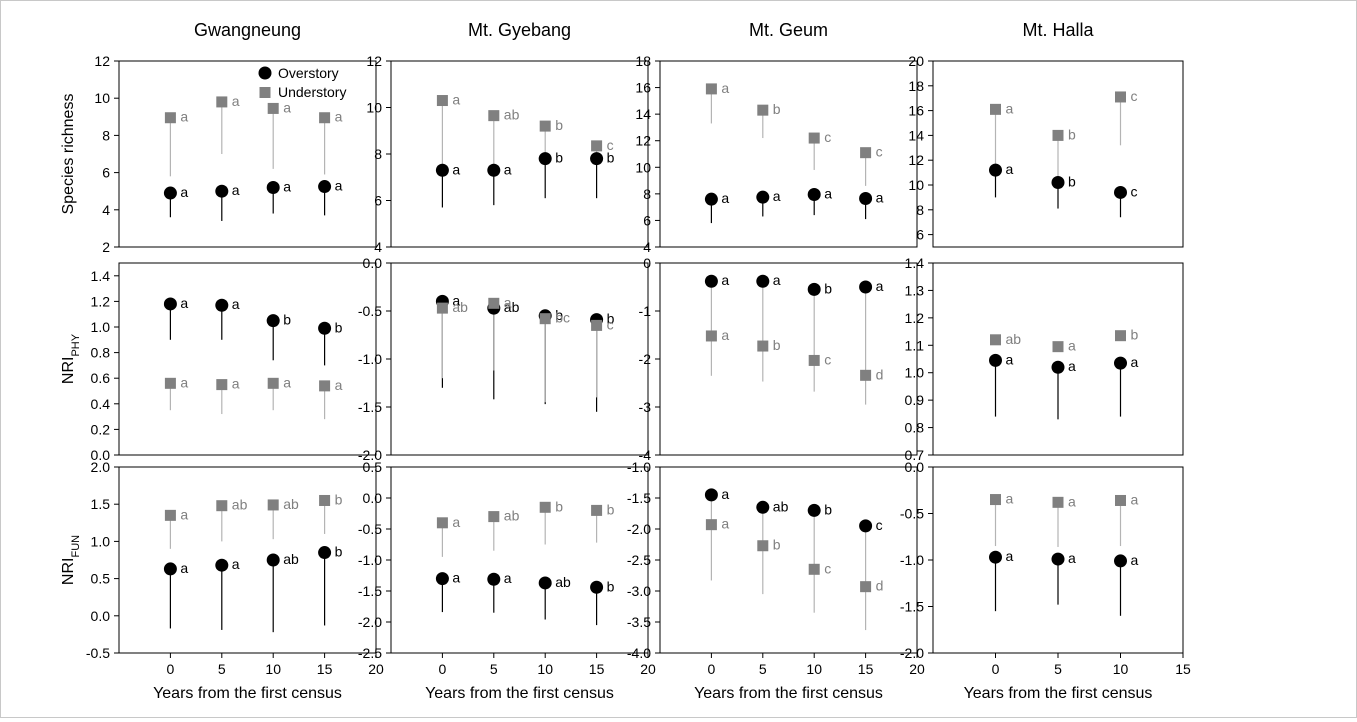 This screenshot has width=1357, height=722. Describe the element at coordinates (647, 220) in the screenshot. I see `y-tick-label: 6` at that location.